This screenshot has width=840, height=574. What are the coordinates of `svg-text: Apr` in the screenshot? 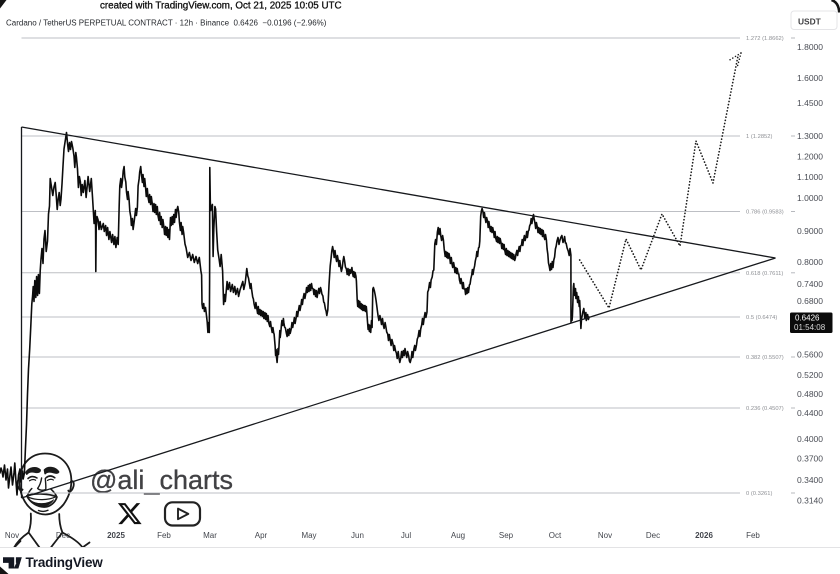 It's located at (261, 535).